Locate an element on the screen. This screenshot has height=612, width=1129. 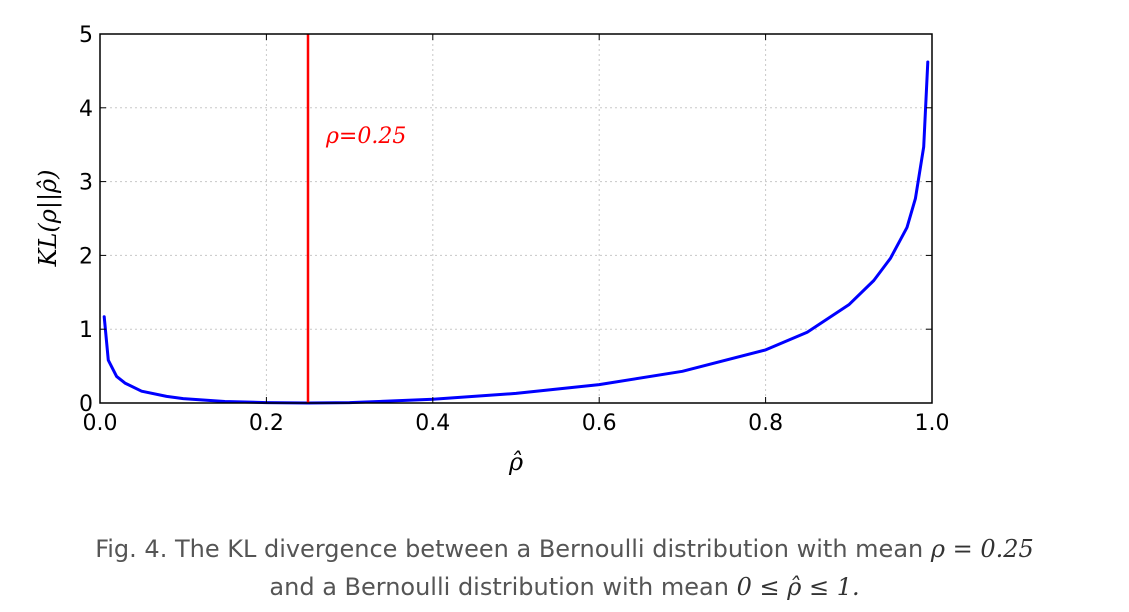
caption-line1-math: ρ = 0.25 is located at coordinates (982, 549).